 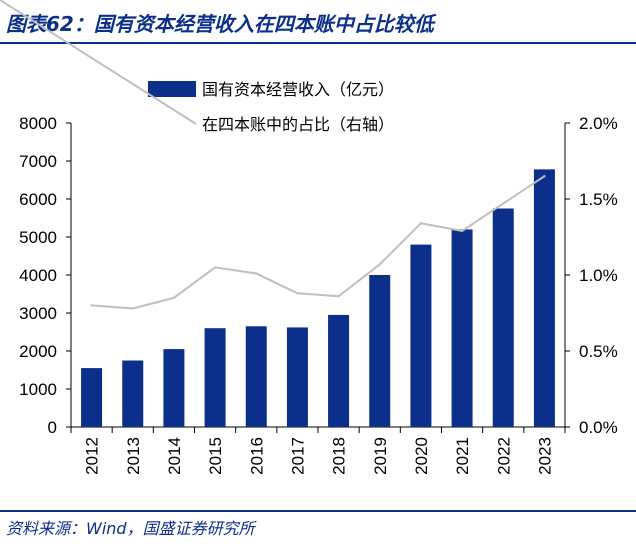 I want to click on y-tick-label: 7000, so click(x=38, y=161).